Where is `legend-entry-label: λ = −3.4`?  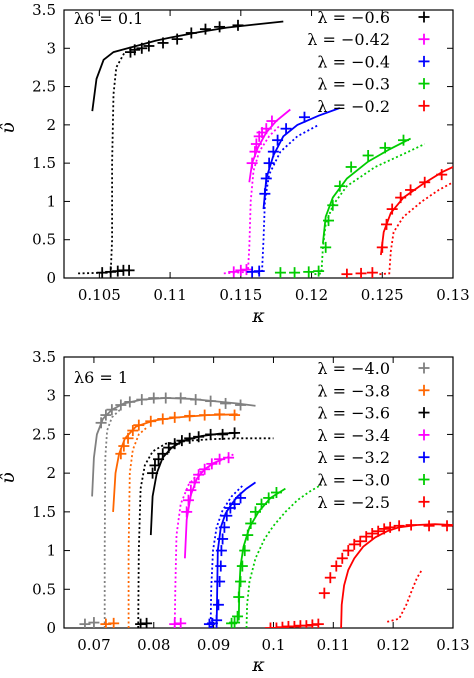
legend-entry-label: λ = −3.4 is located at coordinates (353, 435).